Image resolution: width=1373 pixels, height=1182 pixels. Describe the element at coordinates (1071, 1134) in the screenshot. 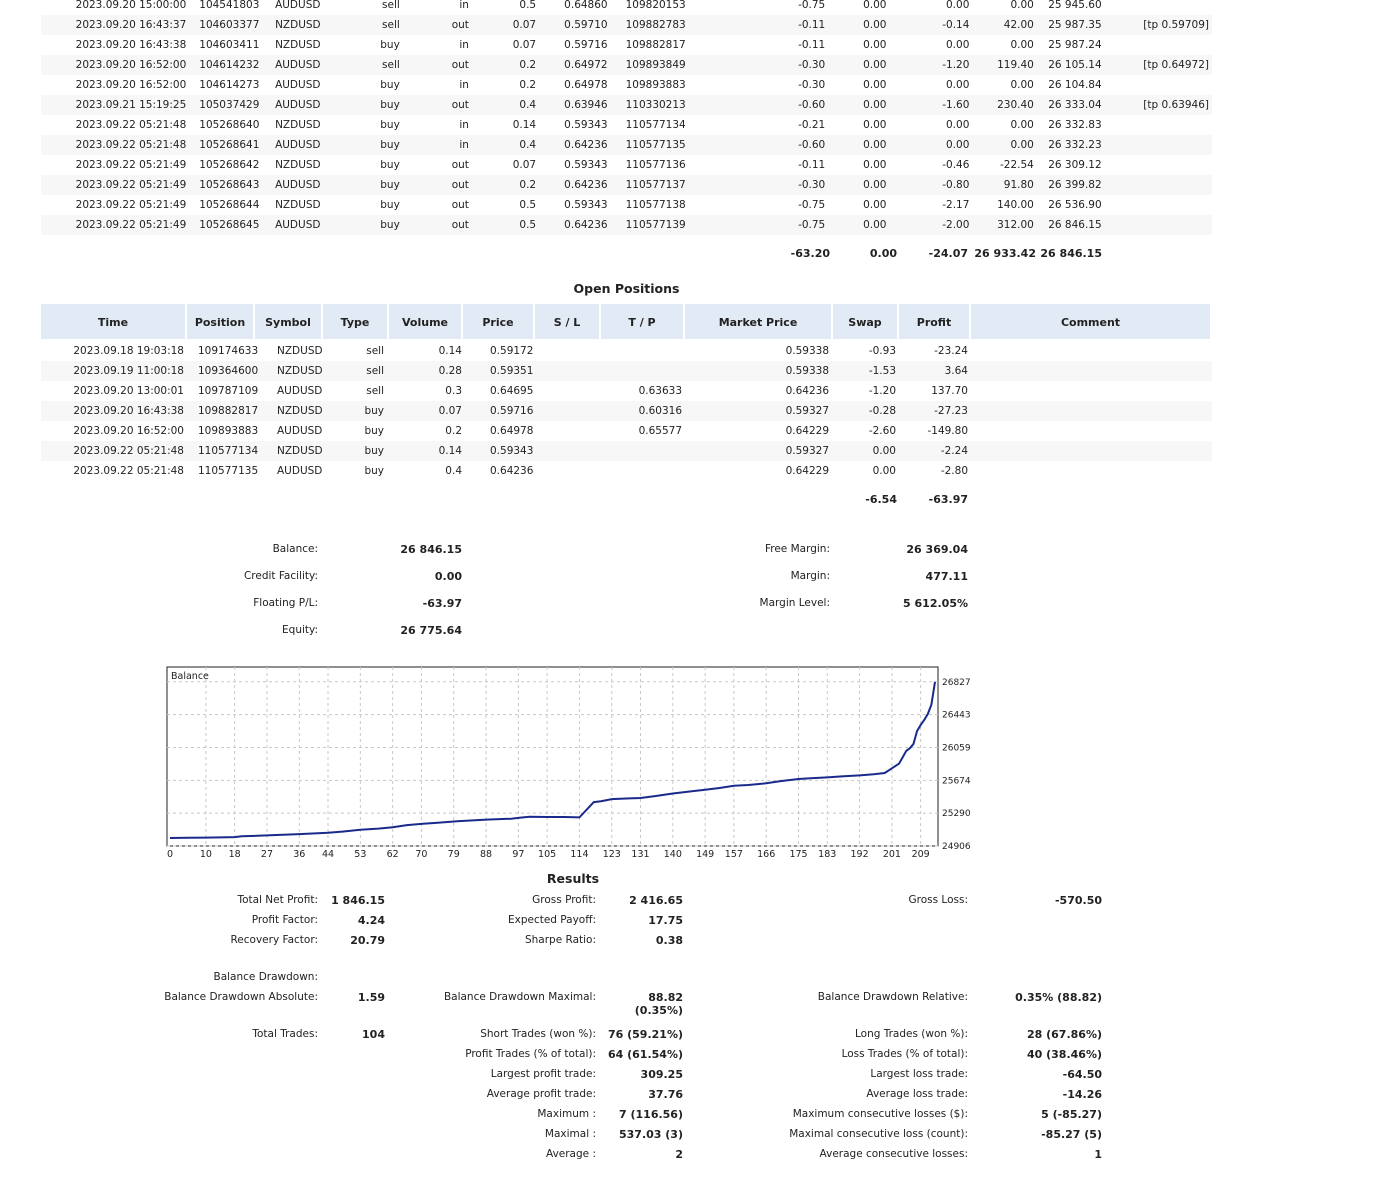

I see `maximal-consec-loss-value: -85.27 (5)` at that location.